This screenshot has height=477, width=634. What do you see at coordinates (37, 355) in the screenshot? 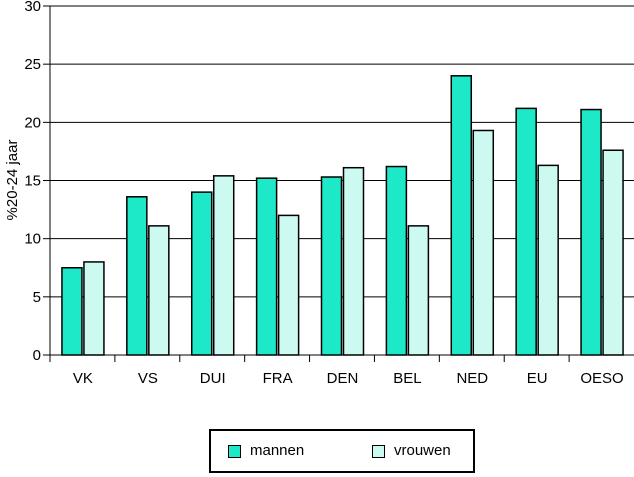
I see `y-tick-label: 0` at bounding box center [37, 355].